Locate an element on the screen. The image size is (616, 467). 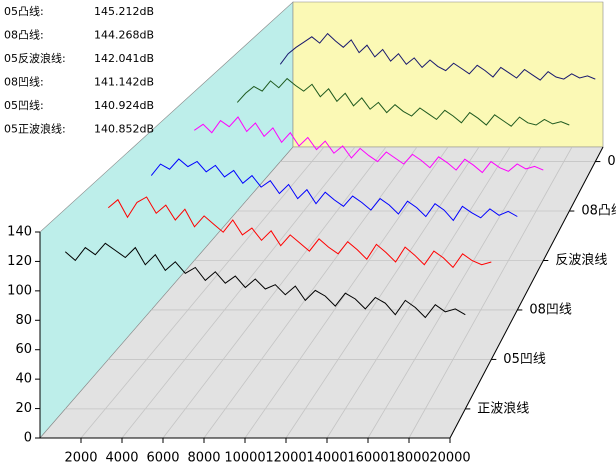
x-tick-label: 6000 is located at coordinates (162, 458).